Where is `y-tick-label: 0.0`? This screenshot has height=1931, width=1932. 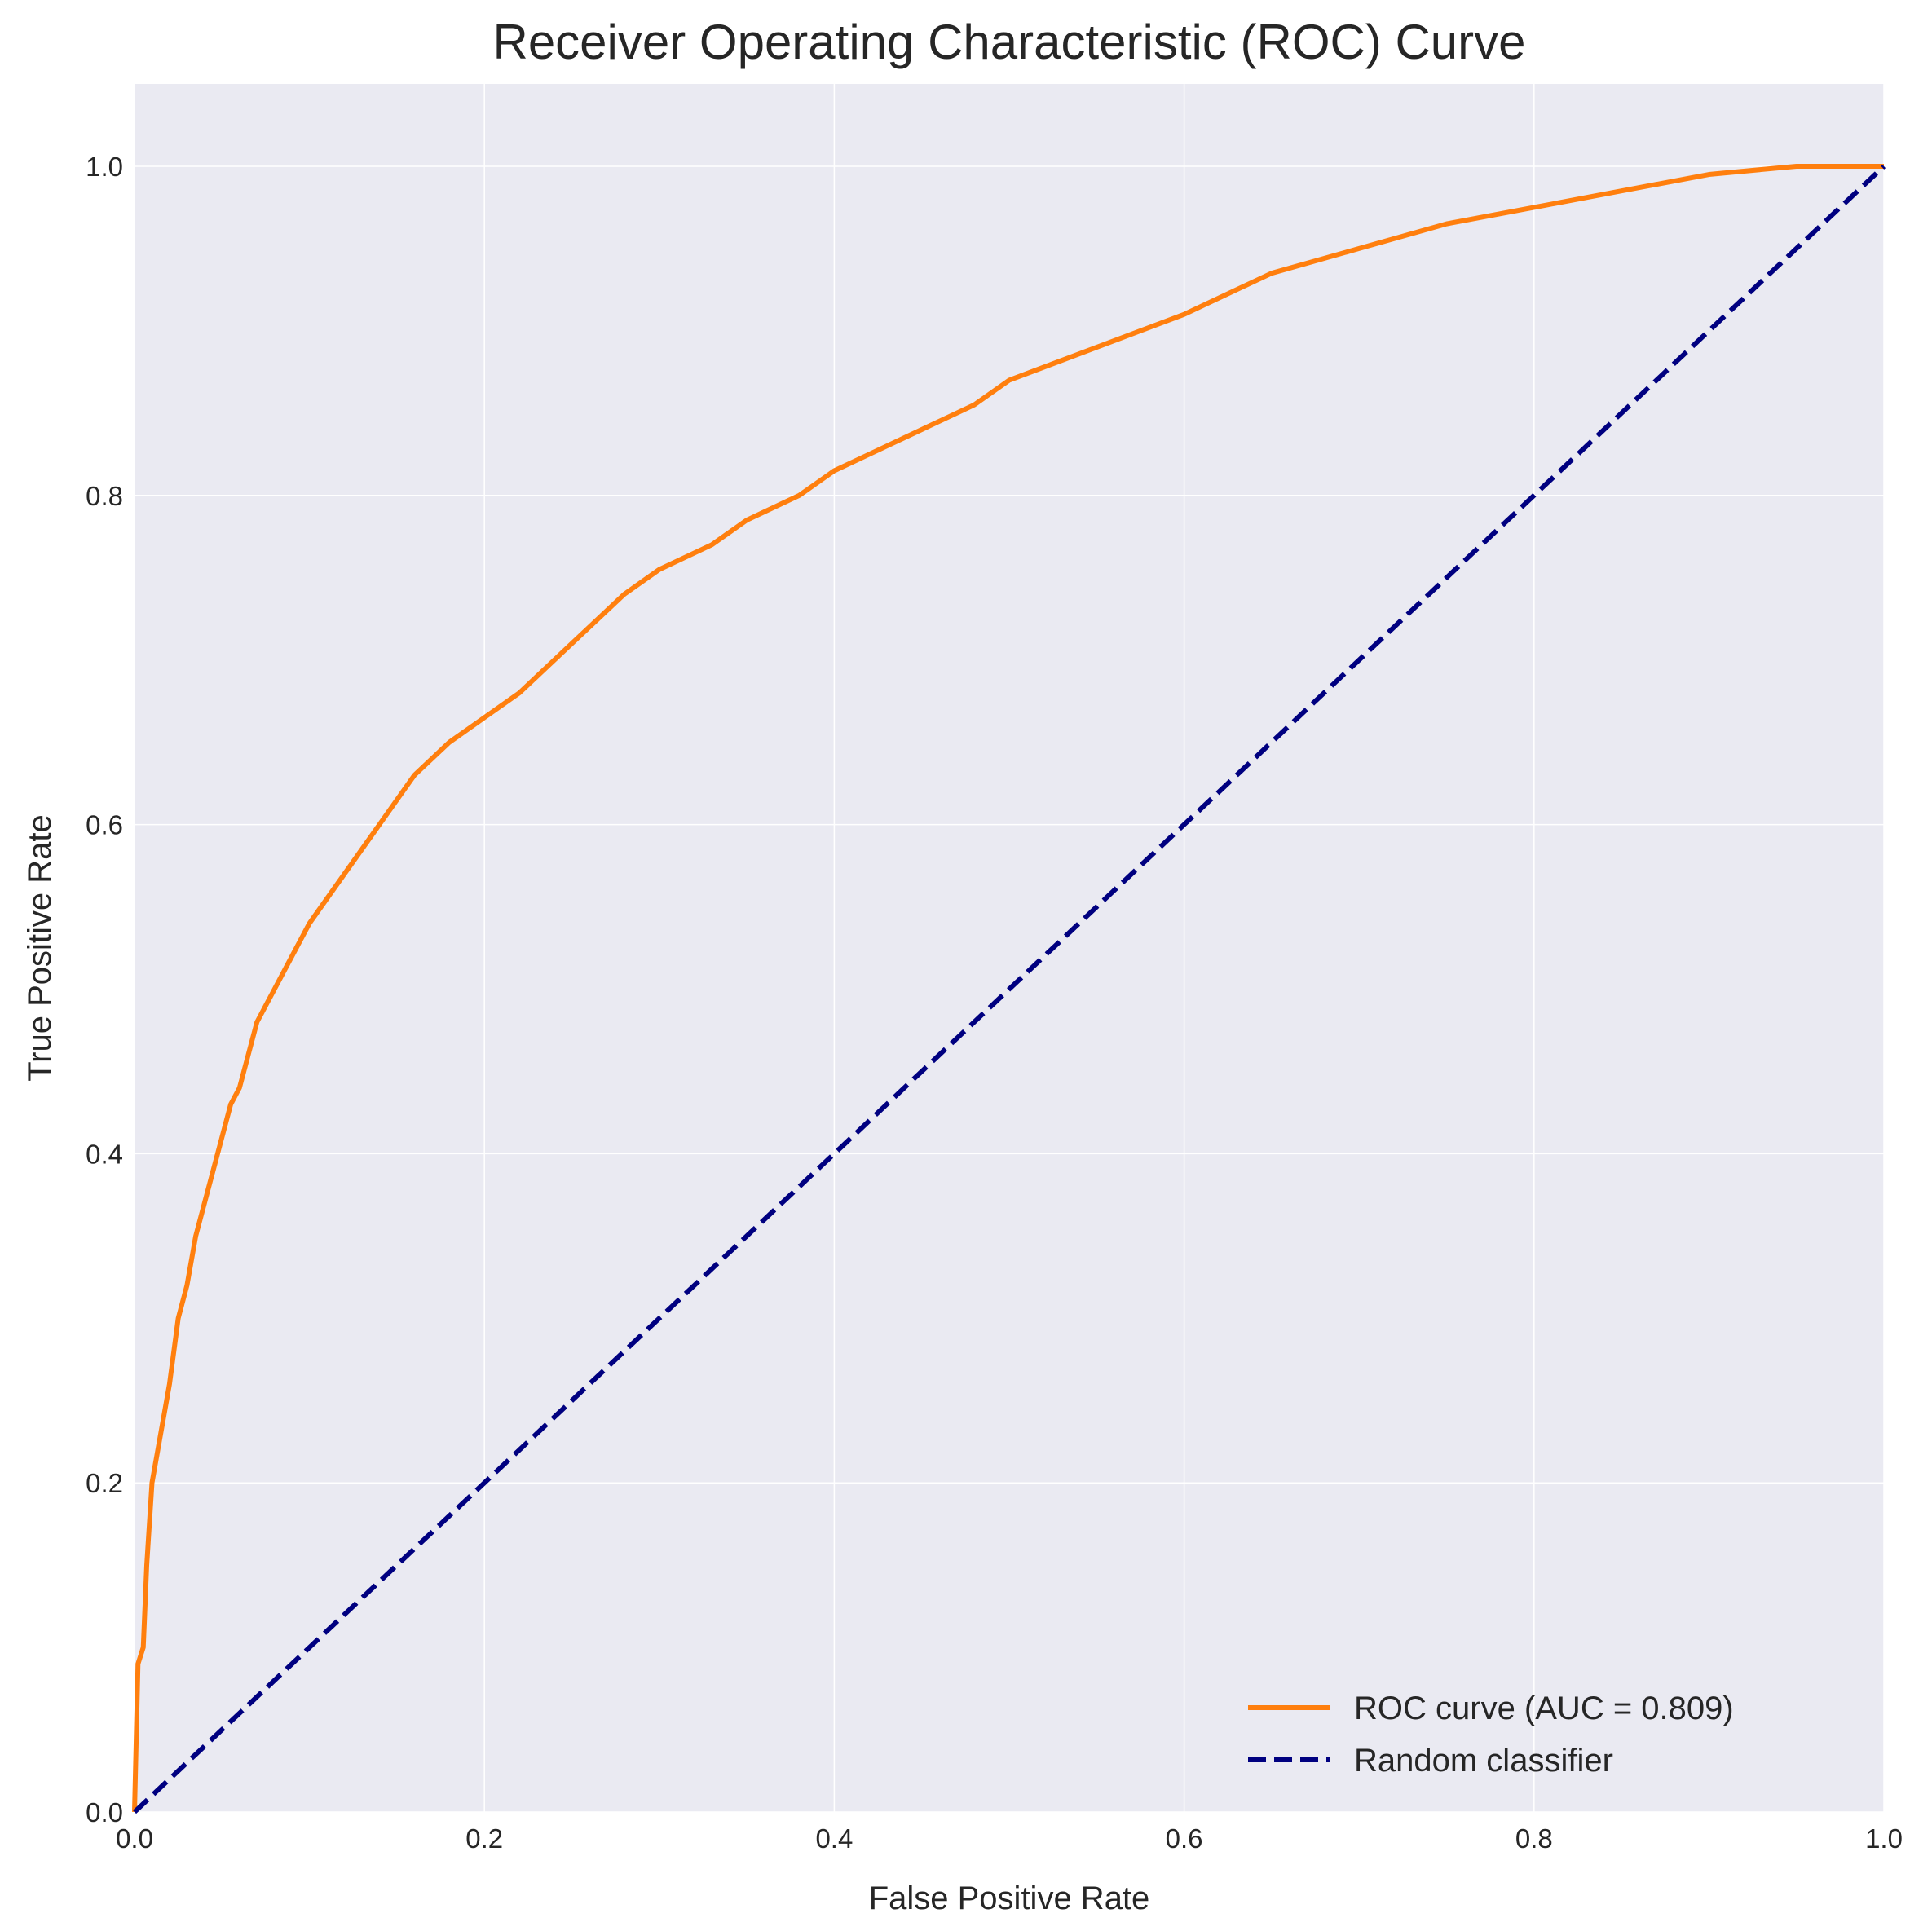 y-tick-label: 0.0 is located at coordinates (104, 1812).